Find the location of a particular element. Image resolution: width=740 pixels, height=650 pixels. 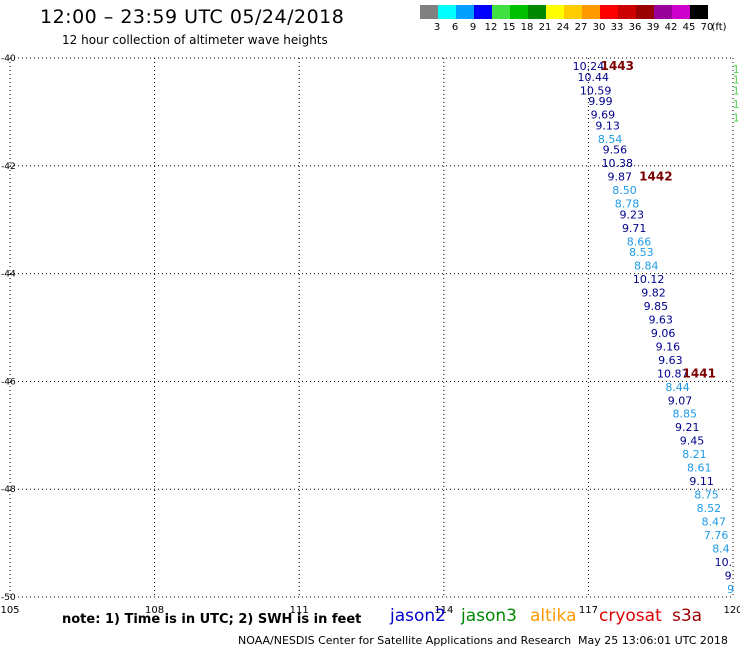

legend-label: 9 is located at coordinates (473, 27).